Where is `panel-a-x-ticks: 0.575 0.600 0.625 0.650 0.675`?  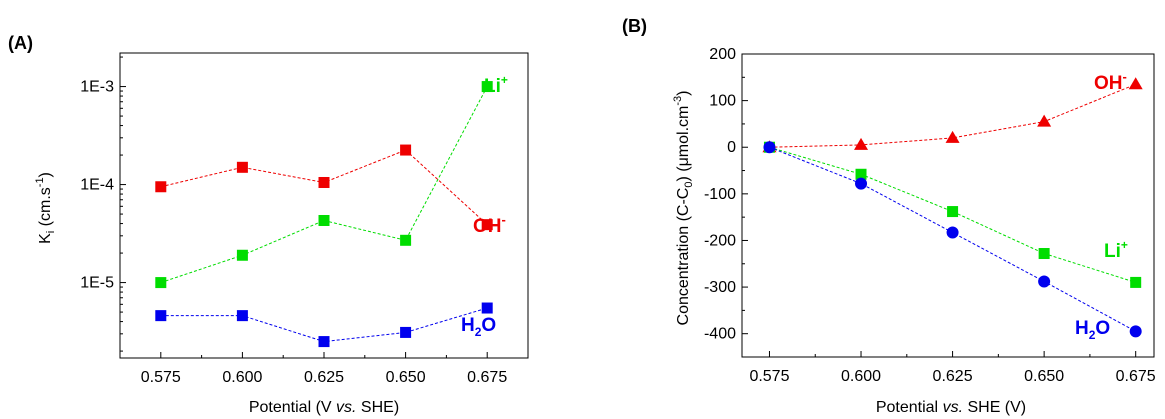 panel-a-x-ticks: 0.575 0.600 0.625 0.650 0.675 is located at coordinates (324, 369).